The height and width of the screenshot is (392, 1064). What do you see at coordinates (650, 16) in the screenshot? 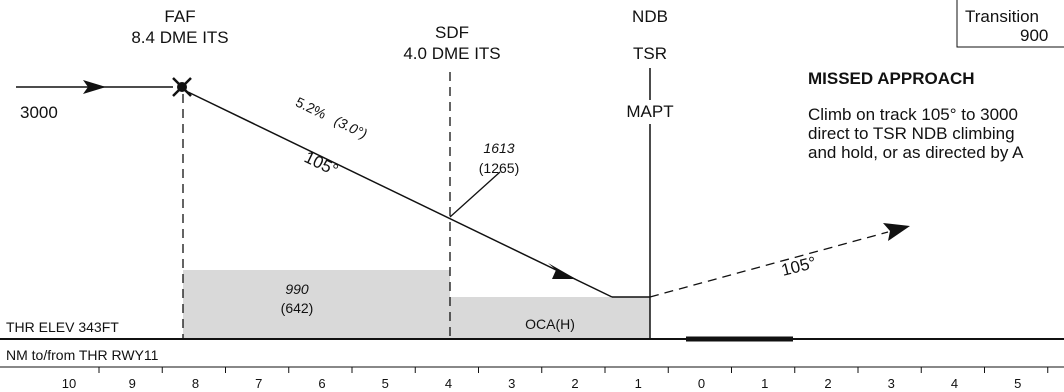
I see `ndb-name: NDB` at bounding box center [650, 16].